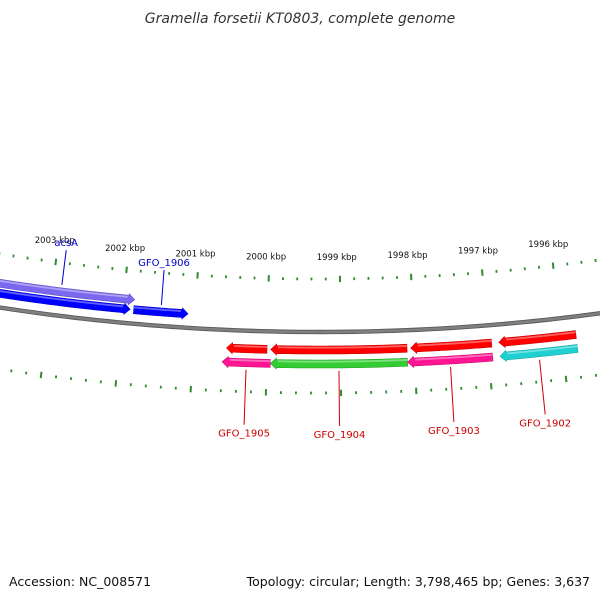 The width and height of the screenshot is (600, 600). Describe the element at coordinates (337, 258) in the screenshot. I see `scale-label: 1999 kbp` at that location.